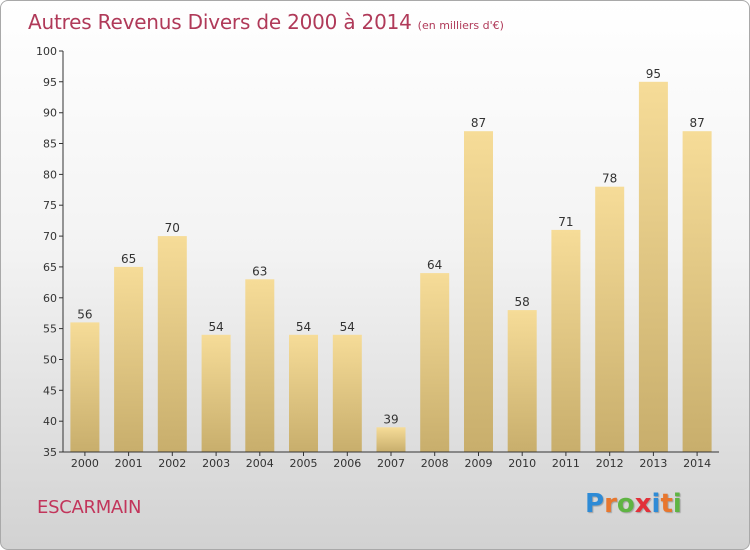 The height and width of the screenshot is (550, 750). What do you see at coordinates (697, 463) in the screenshot?
I see `x-tick-label-2014: 2014` at bounding box center [697, 463].